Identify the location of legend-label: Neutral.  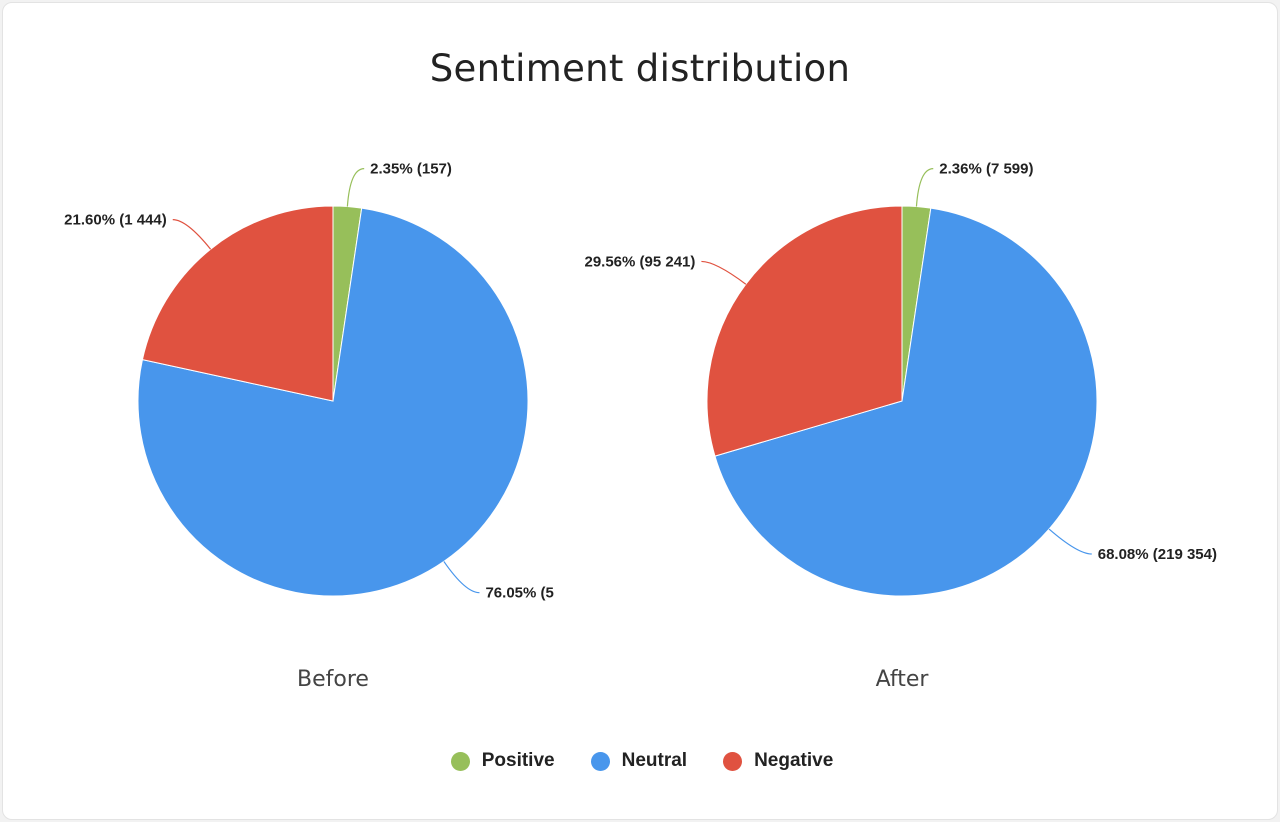
(654, 760).